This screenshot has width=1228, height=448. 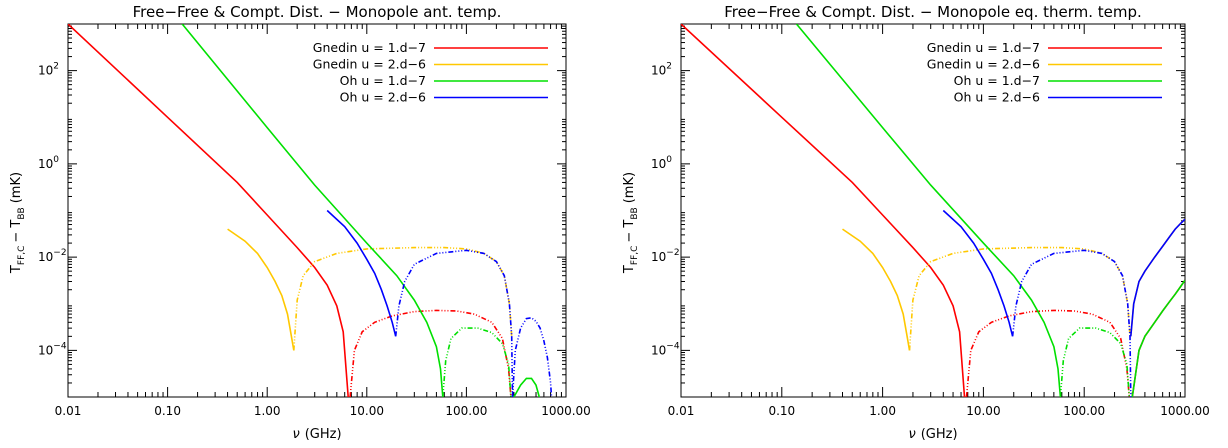 I want to click on series-3-tail-line, so click(x=1158, y=338).